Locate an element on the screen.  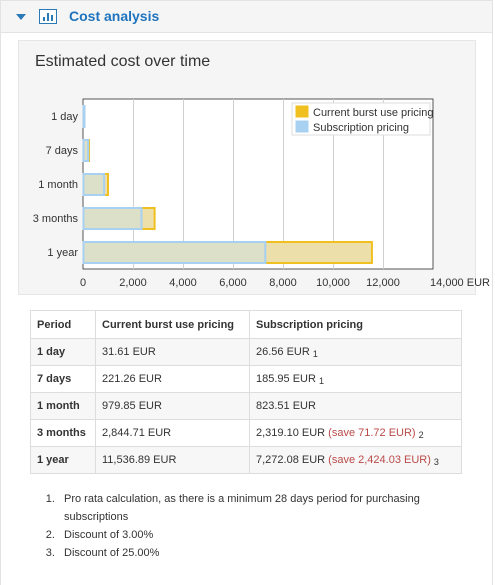
x-tick-label: 8,000 is located at coordinates (283, 283).